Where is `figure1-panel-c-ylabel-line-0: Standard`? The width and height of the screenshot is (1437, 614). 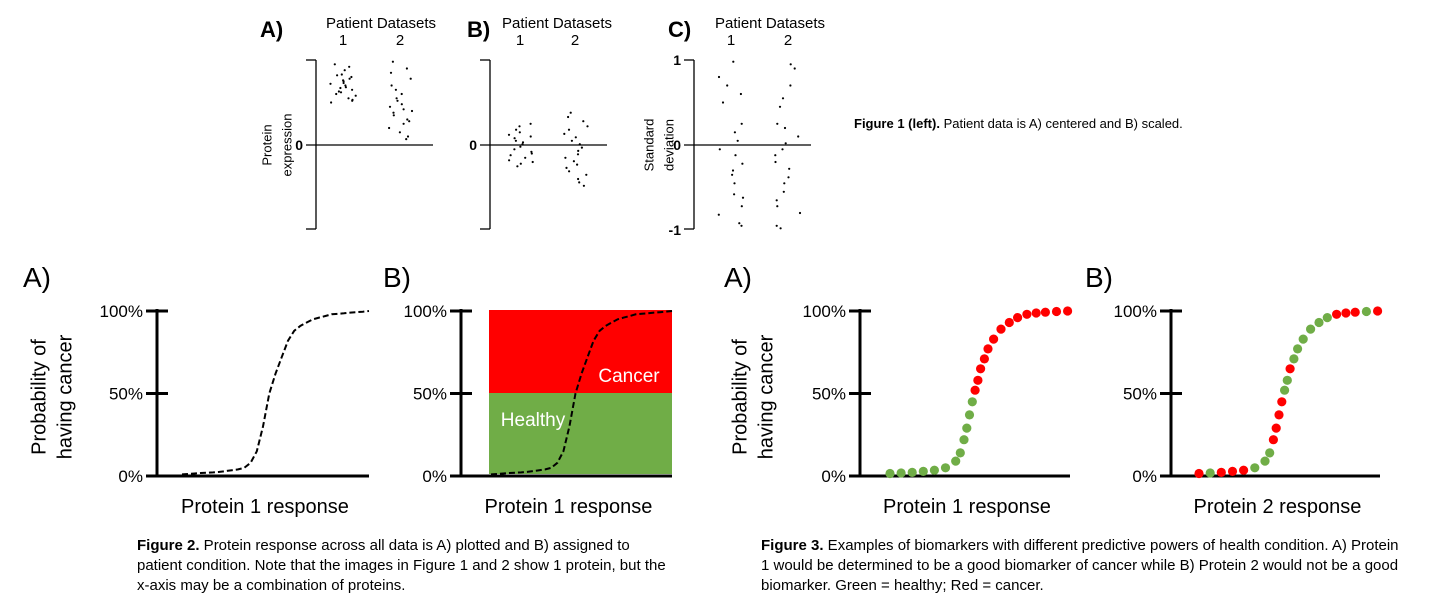
figure1-panel-c-ylabel-line-0: Standard is located at coordinates (648, 145).